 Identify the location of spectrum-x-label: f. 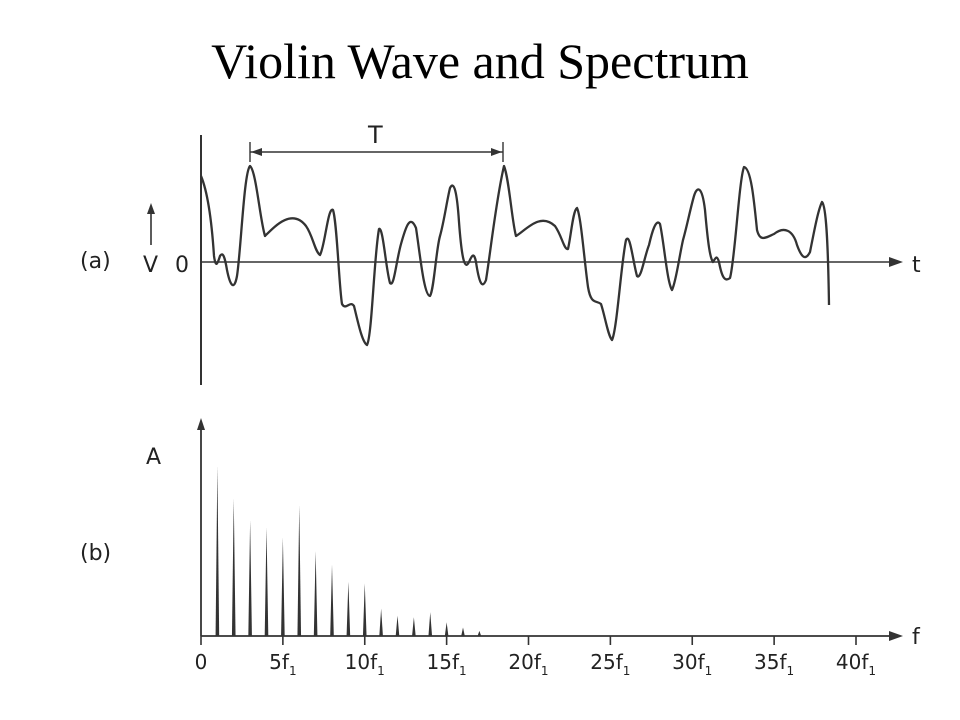
(916, 637).